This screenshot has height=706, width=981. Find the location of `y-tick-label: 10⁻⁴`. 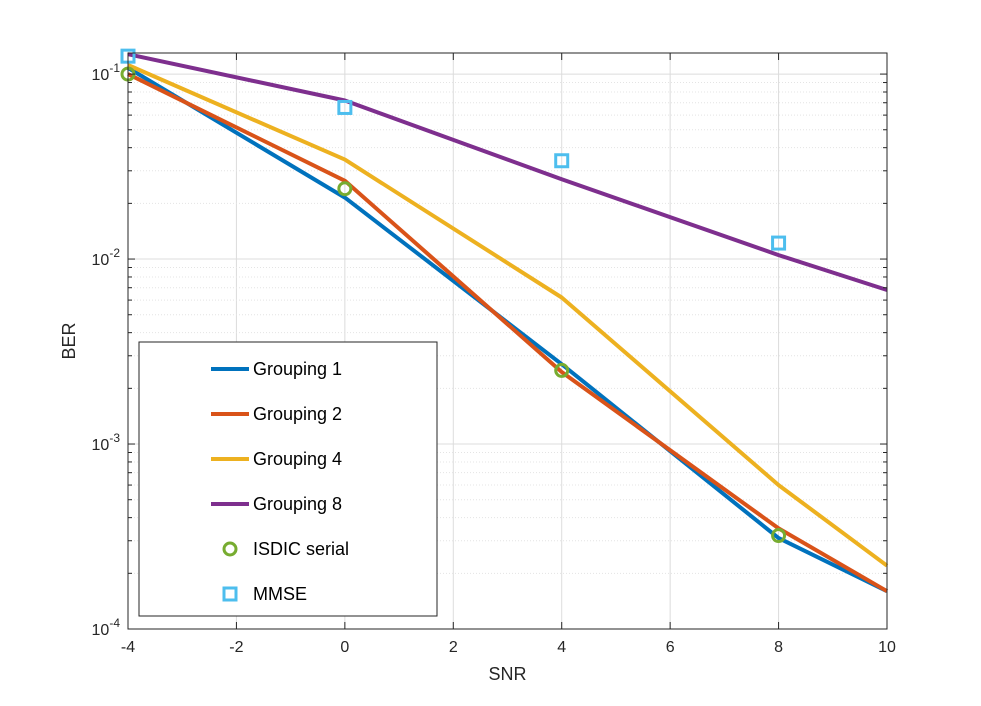

y-tick-label: 10⁻⁴ is located at coordinates (106, 627).